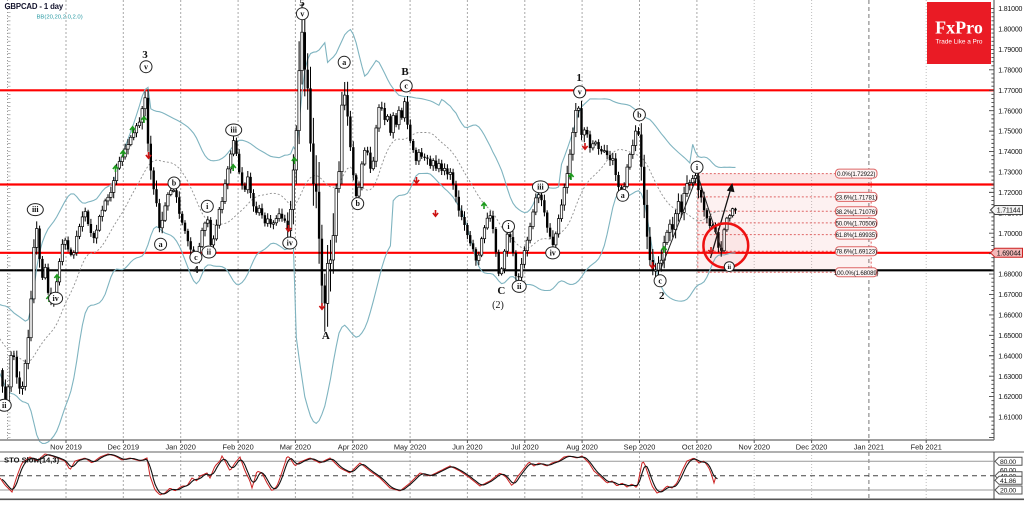 Image resolution: width=1024 pixels, height=506 pixels. I want to click on svg-text: 80.00, so click(1008, 462).